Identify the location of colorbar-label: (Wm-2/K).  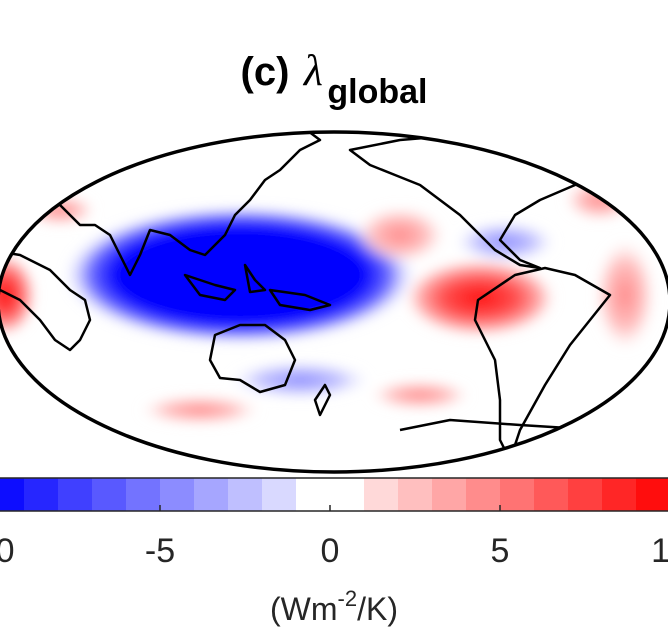
(334, 606).